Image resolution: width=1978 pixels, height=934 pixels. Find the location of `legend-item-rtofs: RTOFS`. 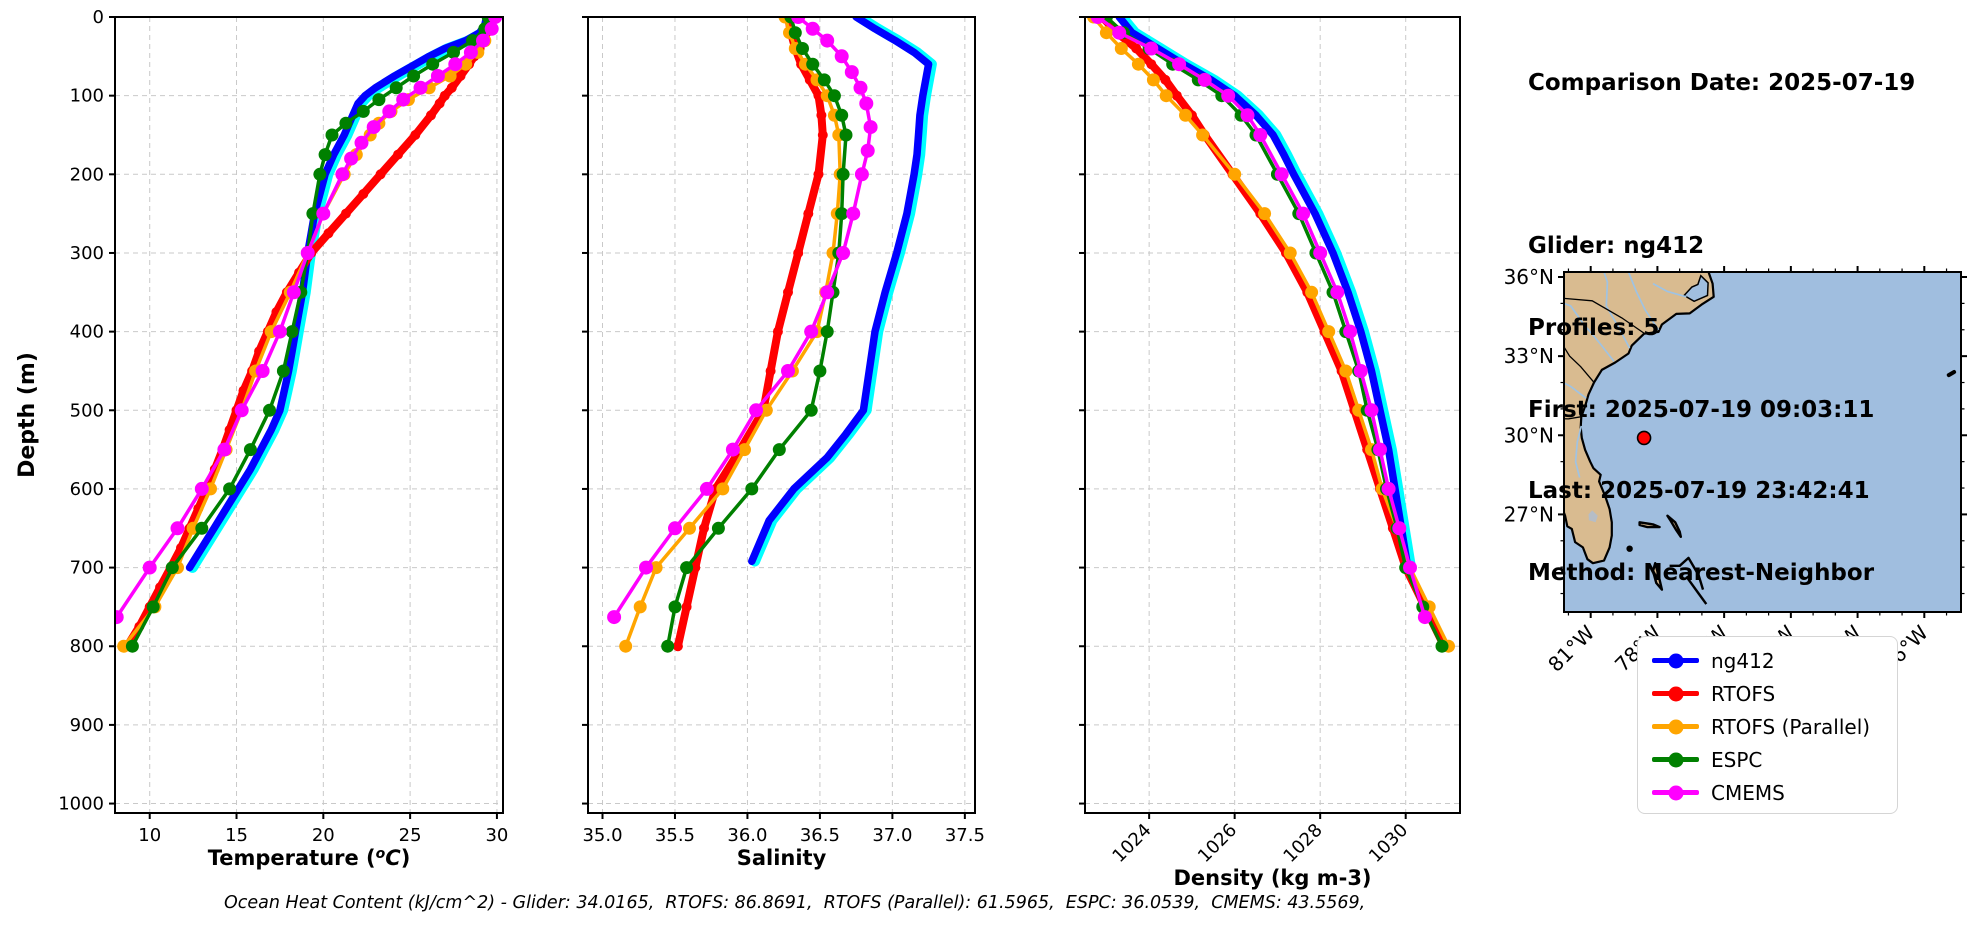

legend-item-rtofs: RTOFS is located at coordinates (1774, 693).